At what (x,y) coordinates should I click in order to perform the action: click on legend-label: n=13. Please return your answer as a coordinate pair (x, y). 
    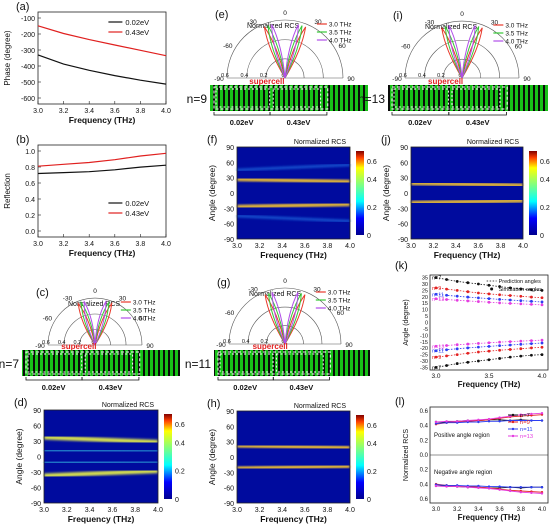
    Looking at the image, I should click on (526, 437).